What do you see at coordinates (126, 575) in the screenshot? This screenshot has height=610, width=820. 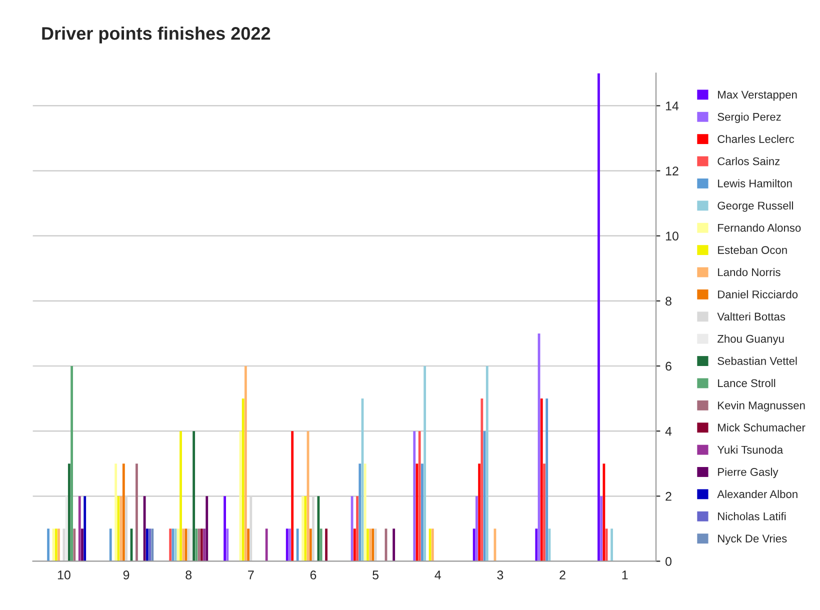 I see `x-tick-label: 9` at bounding box center [126, 575].